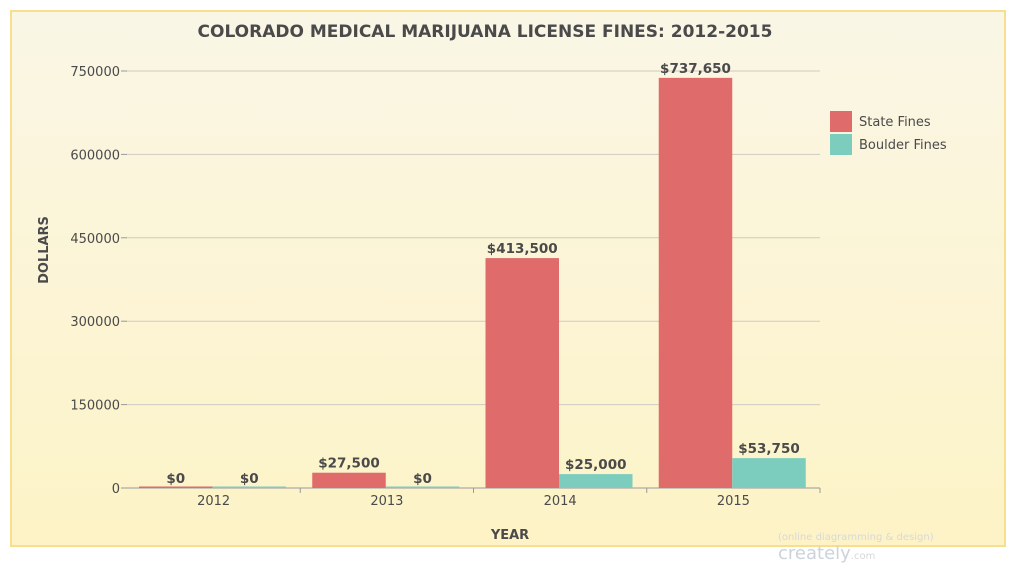  I want to click on legend-label: State Fines, so click(895, 122).